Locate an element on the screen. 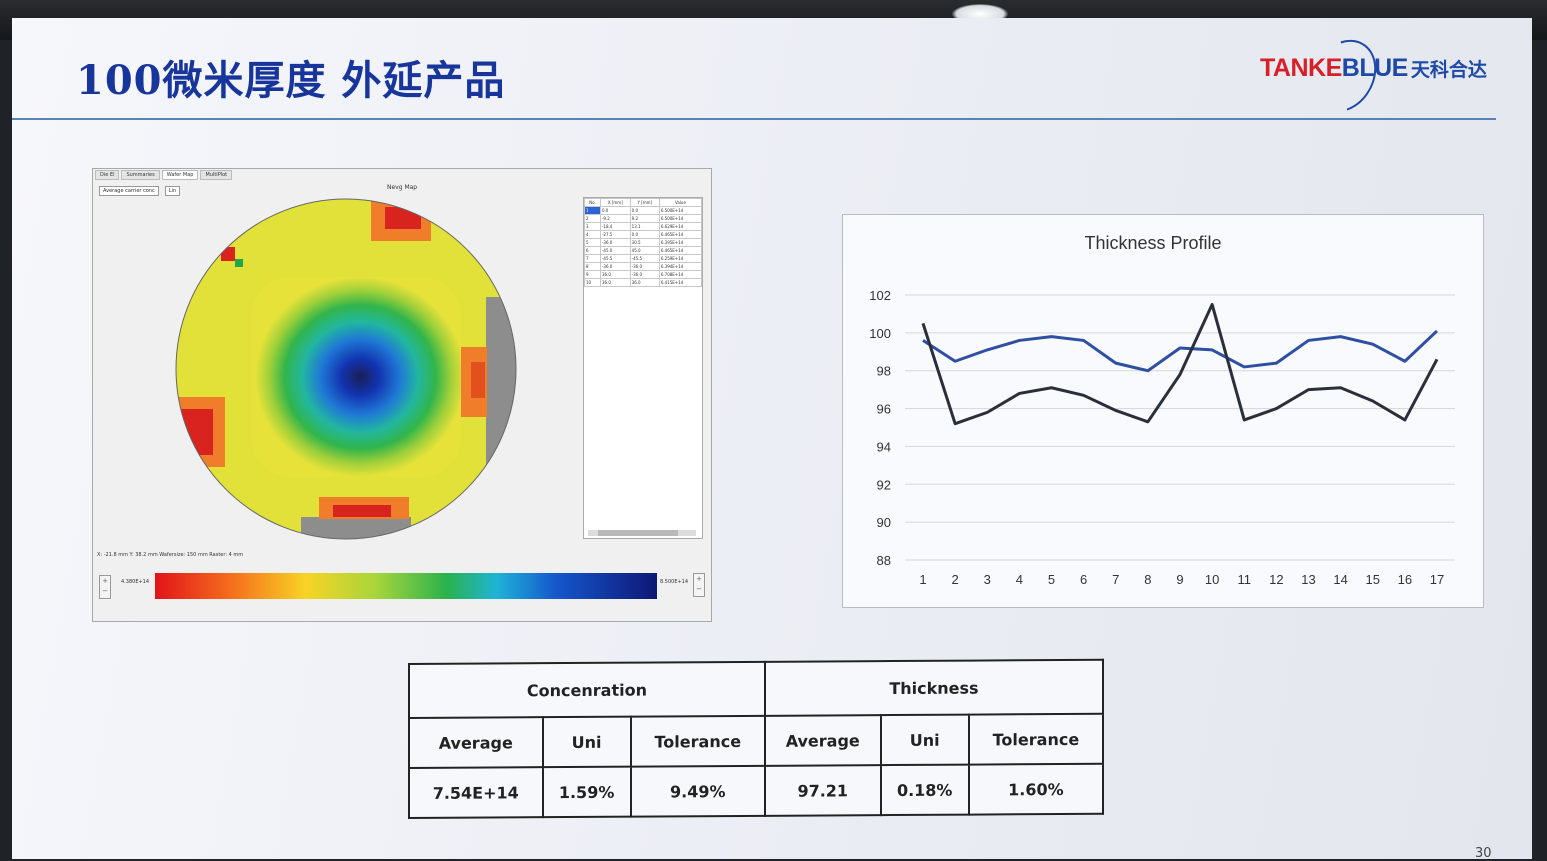 The width and height of the screenshot is (1547, 861). x-tick-label: 7 is located at coordinates (1115, 579).